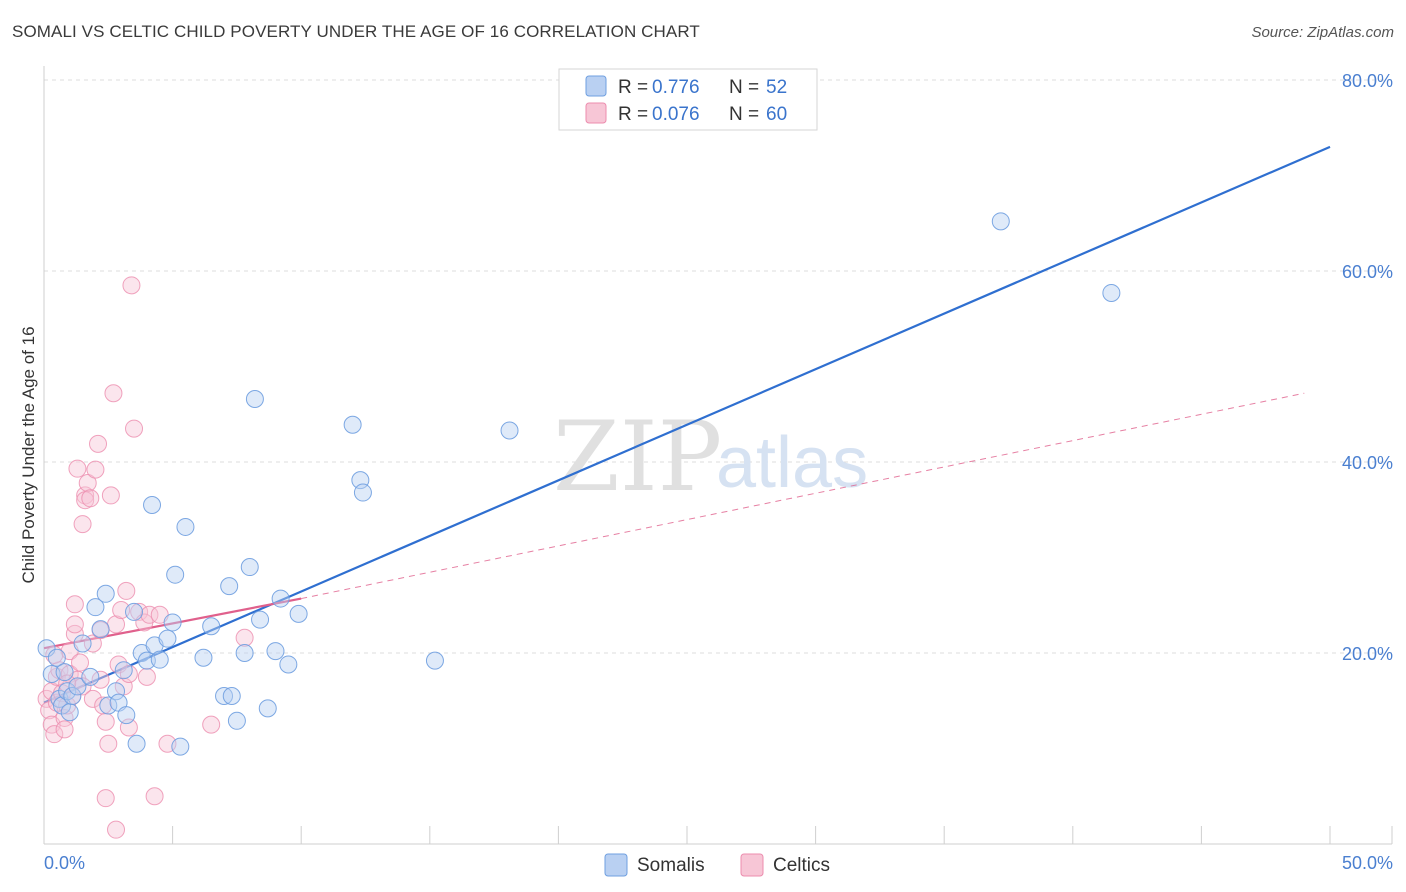 The width and height of the screenshot is (1406, 892). Describe the element at coordinates (596, 86) in the screenshot. I see `legend-swatch-somalis` at that location.